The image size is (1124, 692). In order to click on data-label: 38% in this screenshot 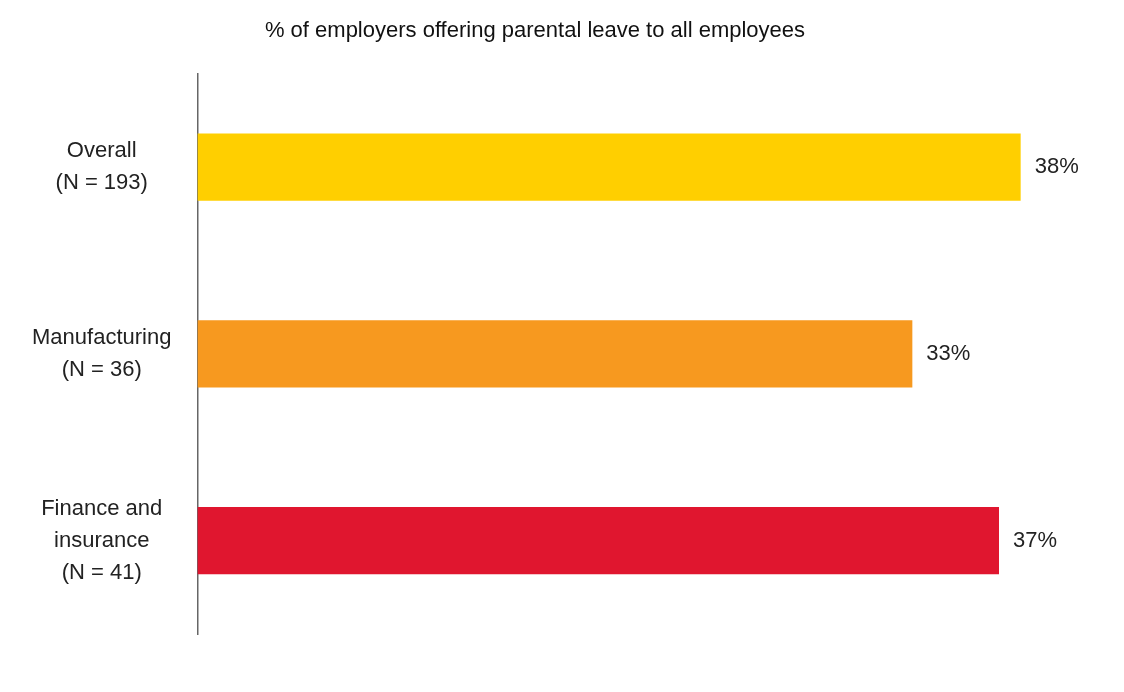, I will do `click(1056, 166)`.